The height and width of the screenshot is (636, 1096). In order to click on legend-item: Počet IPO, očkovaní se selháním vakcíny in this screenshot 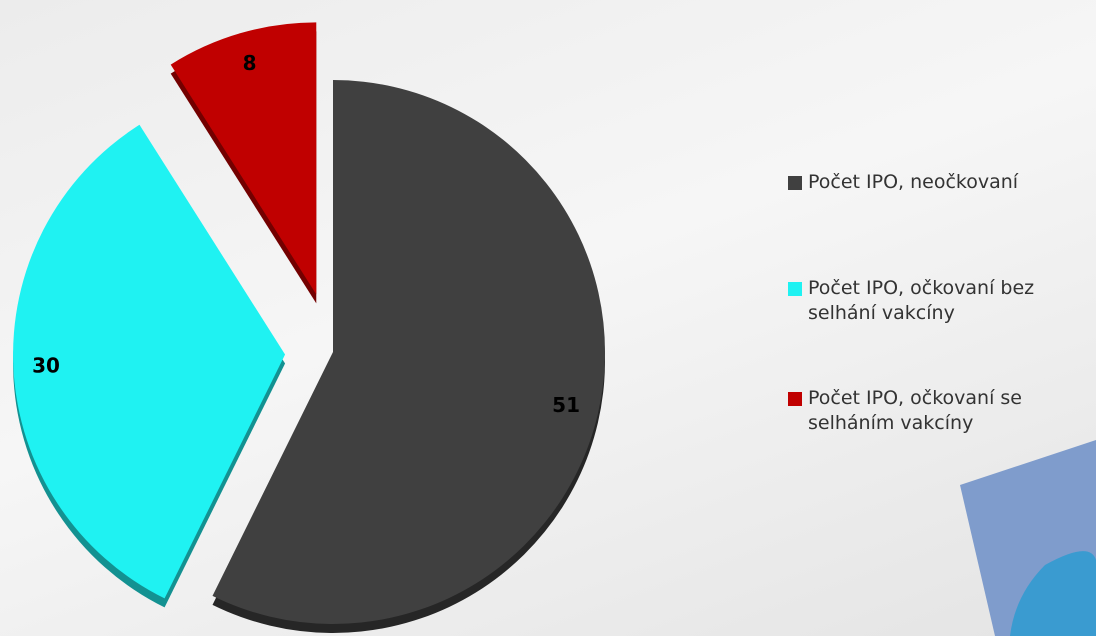, I will do `click(935, 410)`.